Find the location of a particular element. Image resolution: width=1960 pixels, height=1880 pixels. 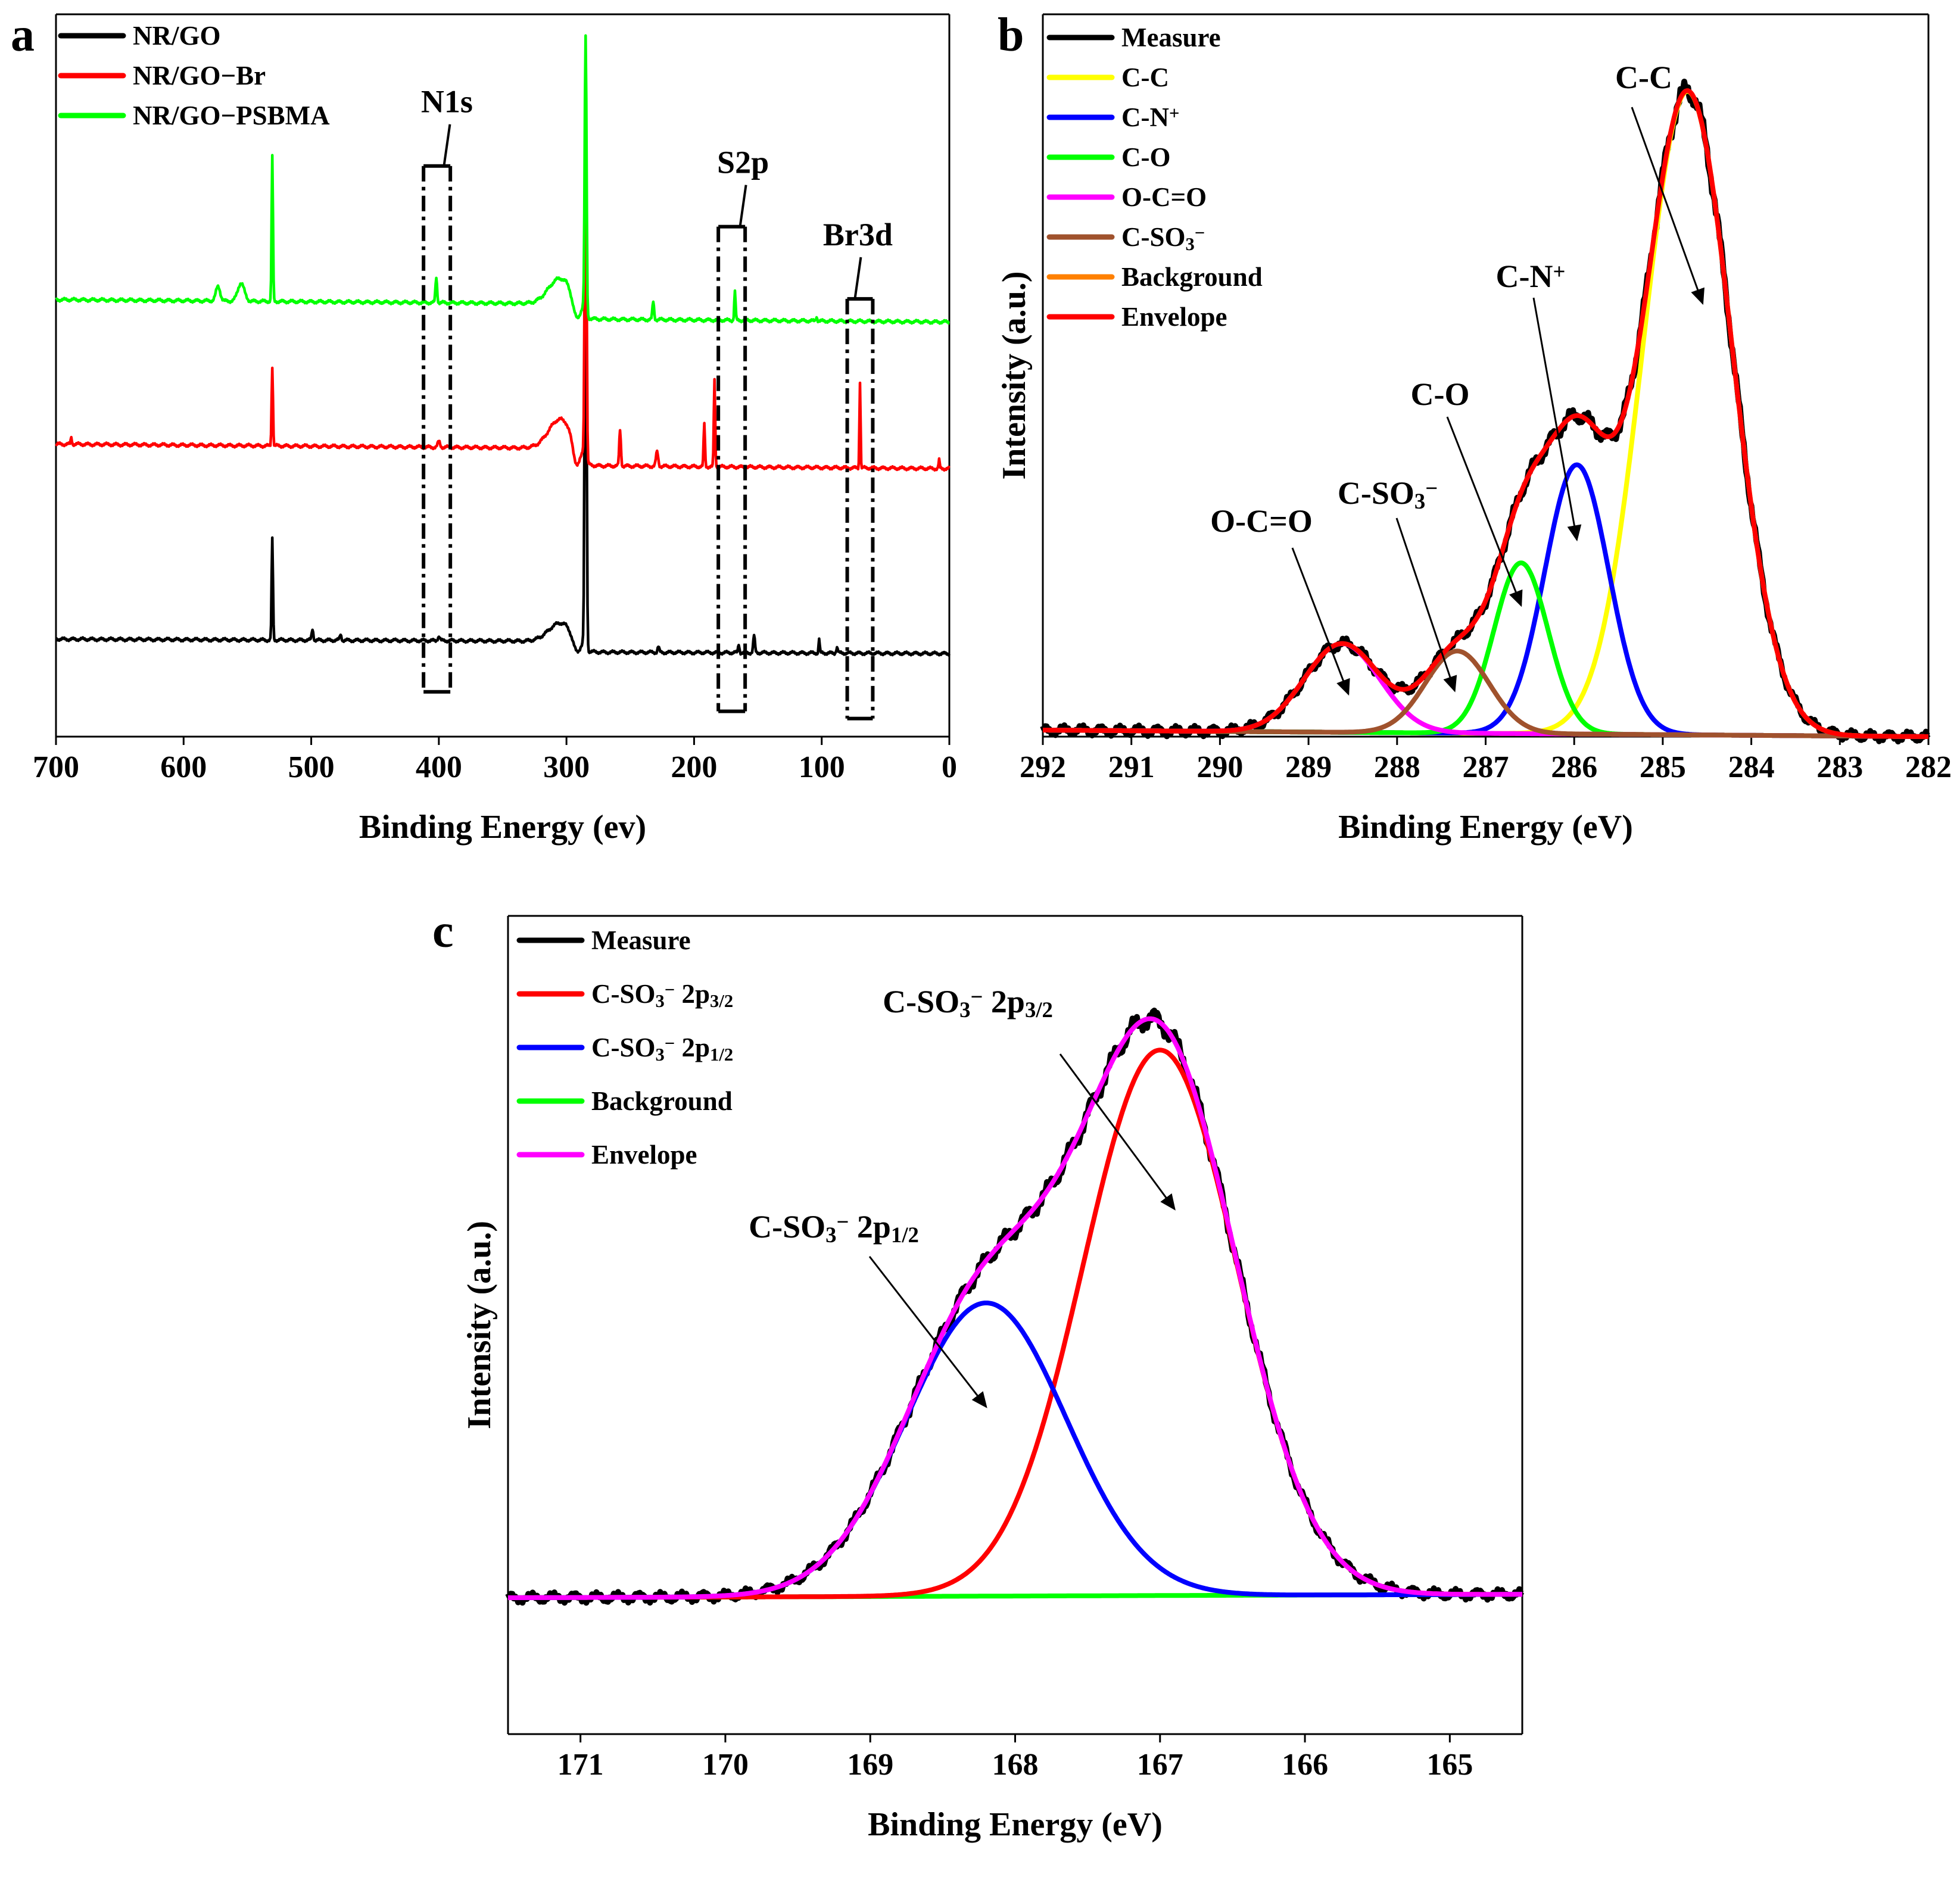

c-xtick-label-168: 168 is located at coordinates (1015, 1765).